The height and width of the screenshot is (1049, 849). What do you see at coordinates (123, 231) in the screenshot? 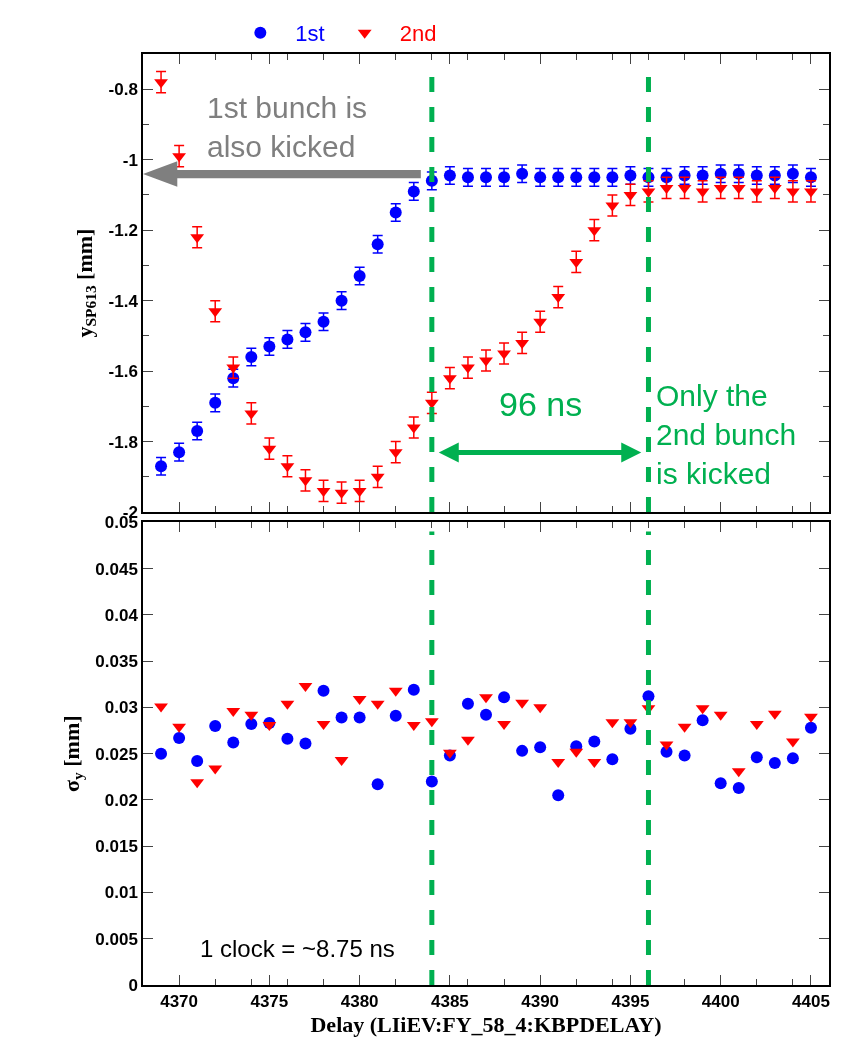
I see `y-tick-label: -1.2` at bounding box center [123, 231].